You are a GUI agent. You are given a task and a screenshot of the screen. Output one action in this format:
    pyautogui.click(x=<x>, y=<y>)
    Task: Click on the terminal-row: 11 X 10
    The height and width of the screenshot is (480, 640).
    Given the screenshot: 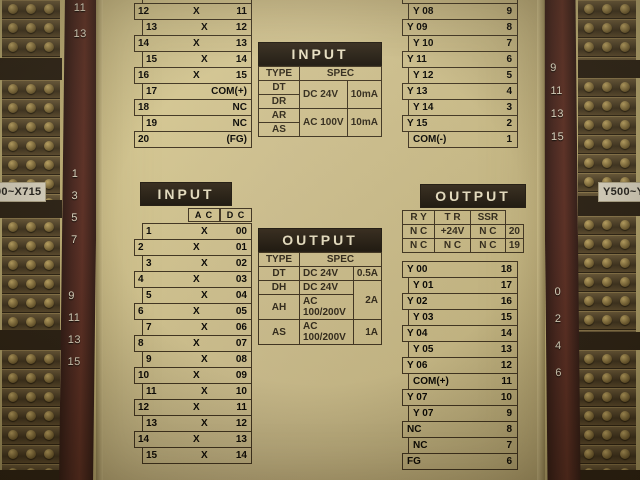 What is the action you would take?
    pyautogui.click(x=197, y=391)
    